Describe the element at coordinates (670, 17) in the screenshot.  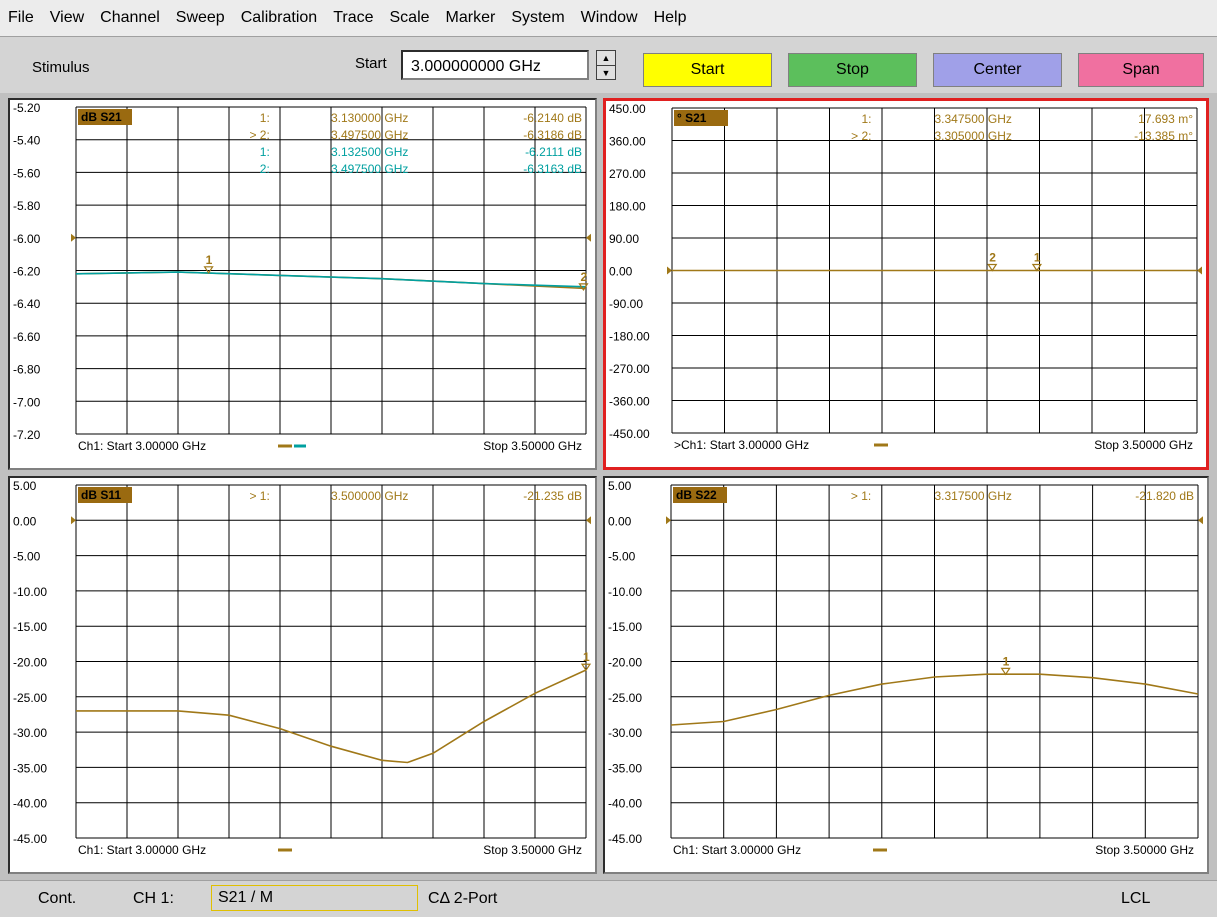
I see `menu-help: Help` at that location.